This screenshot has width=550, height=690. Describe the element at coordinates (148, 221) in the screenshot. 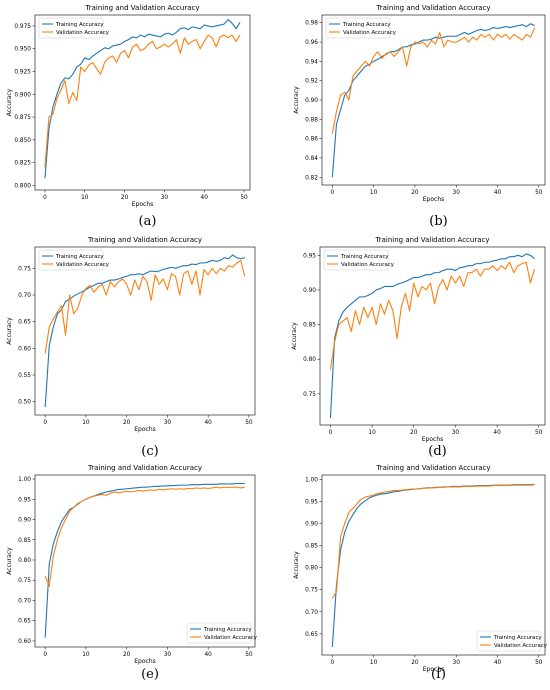

I see `panel-caption: (a)` at that location.